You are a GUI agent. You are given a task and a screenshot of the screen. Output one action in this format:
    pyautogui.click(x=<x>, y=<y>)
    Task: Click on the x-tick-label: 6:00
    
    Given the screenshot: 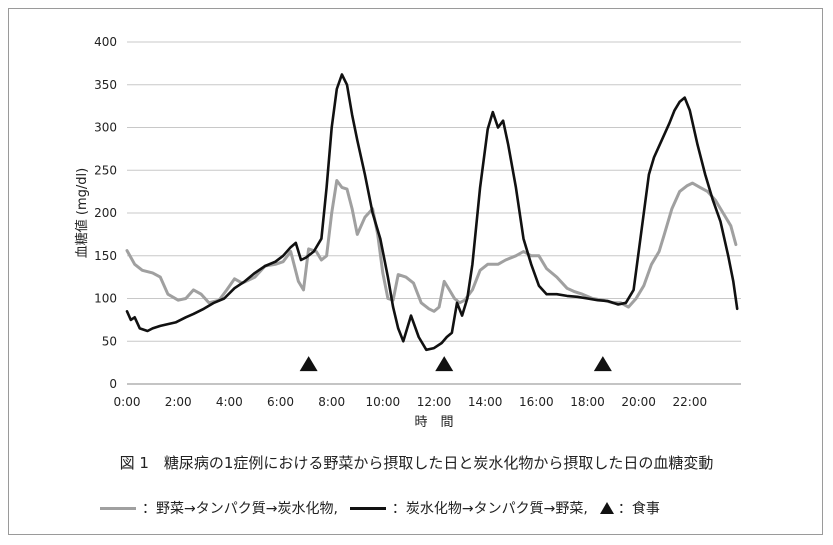 What is the action you would take?
    pyautogui.click(x=280, y=402)
    